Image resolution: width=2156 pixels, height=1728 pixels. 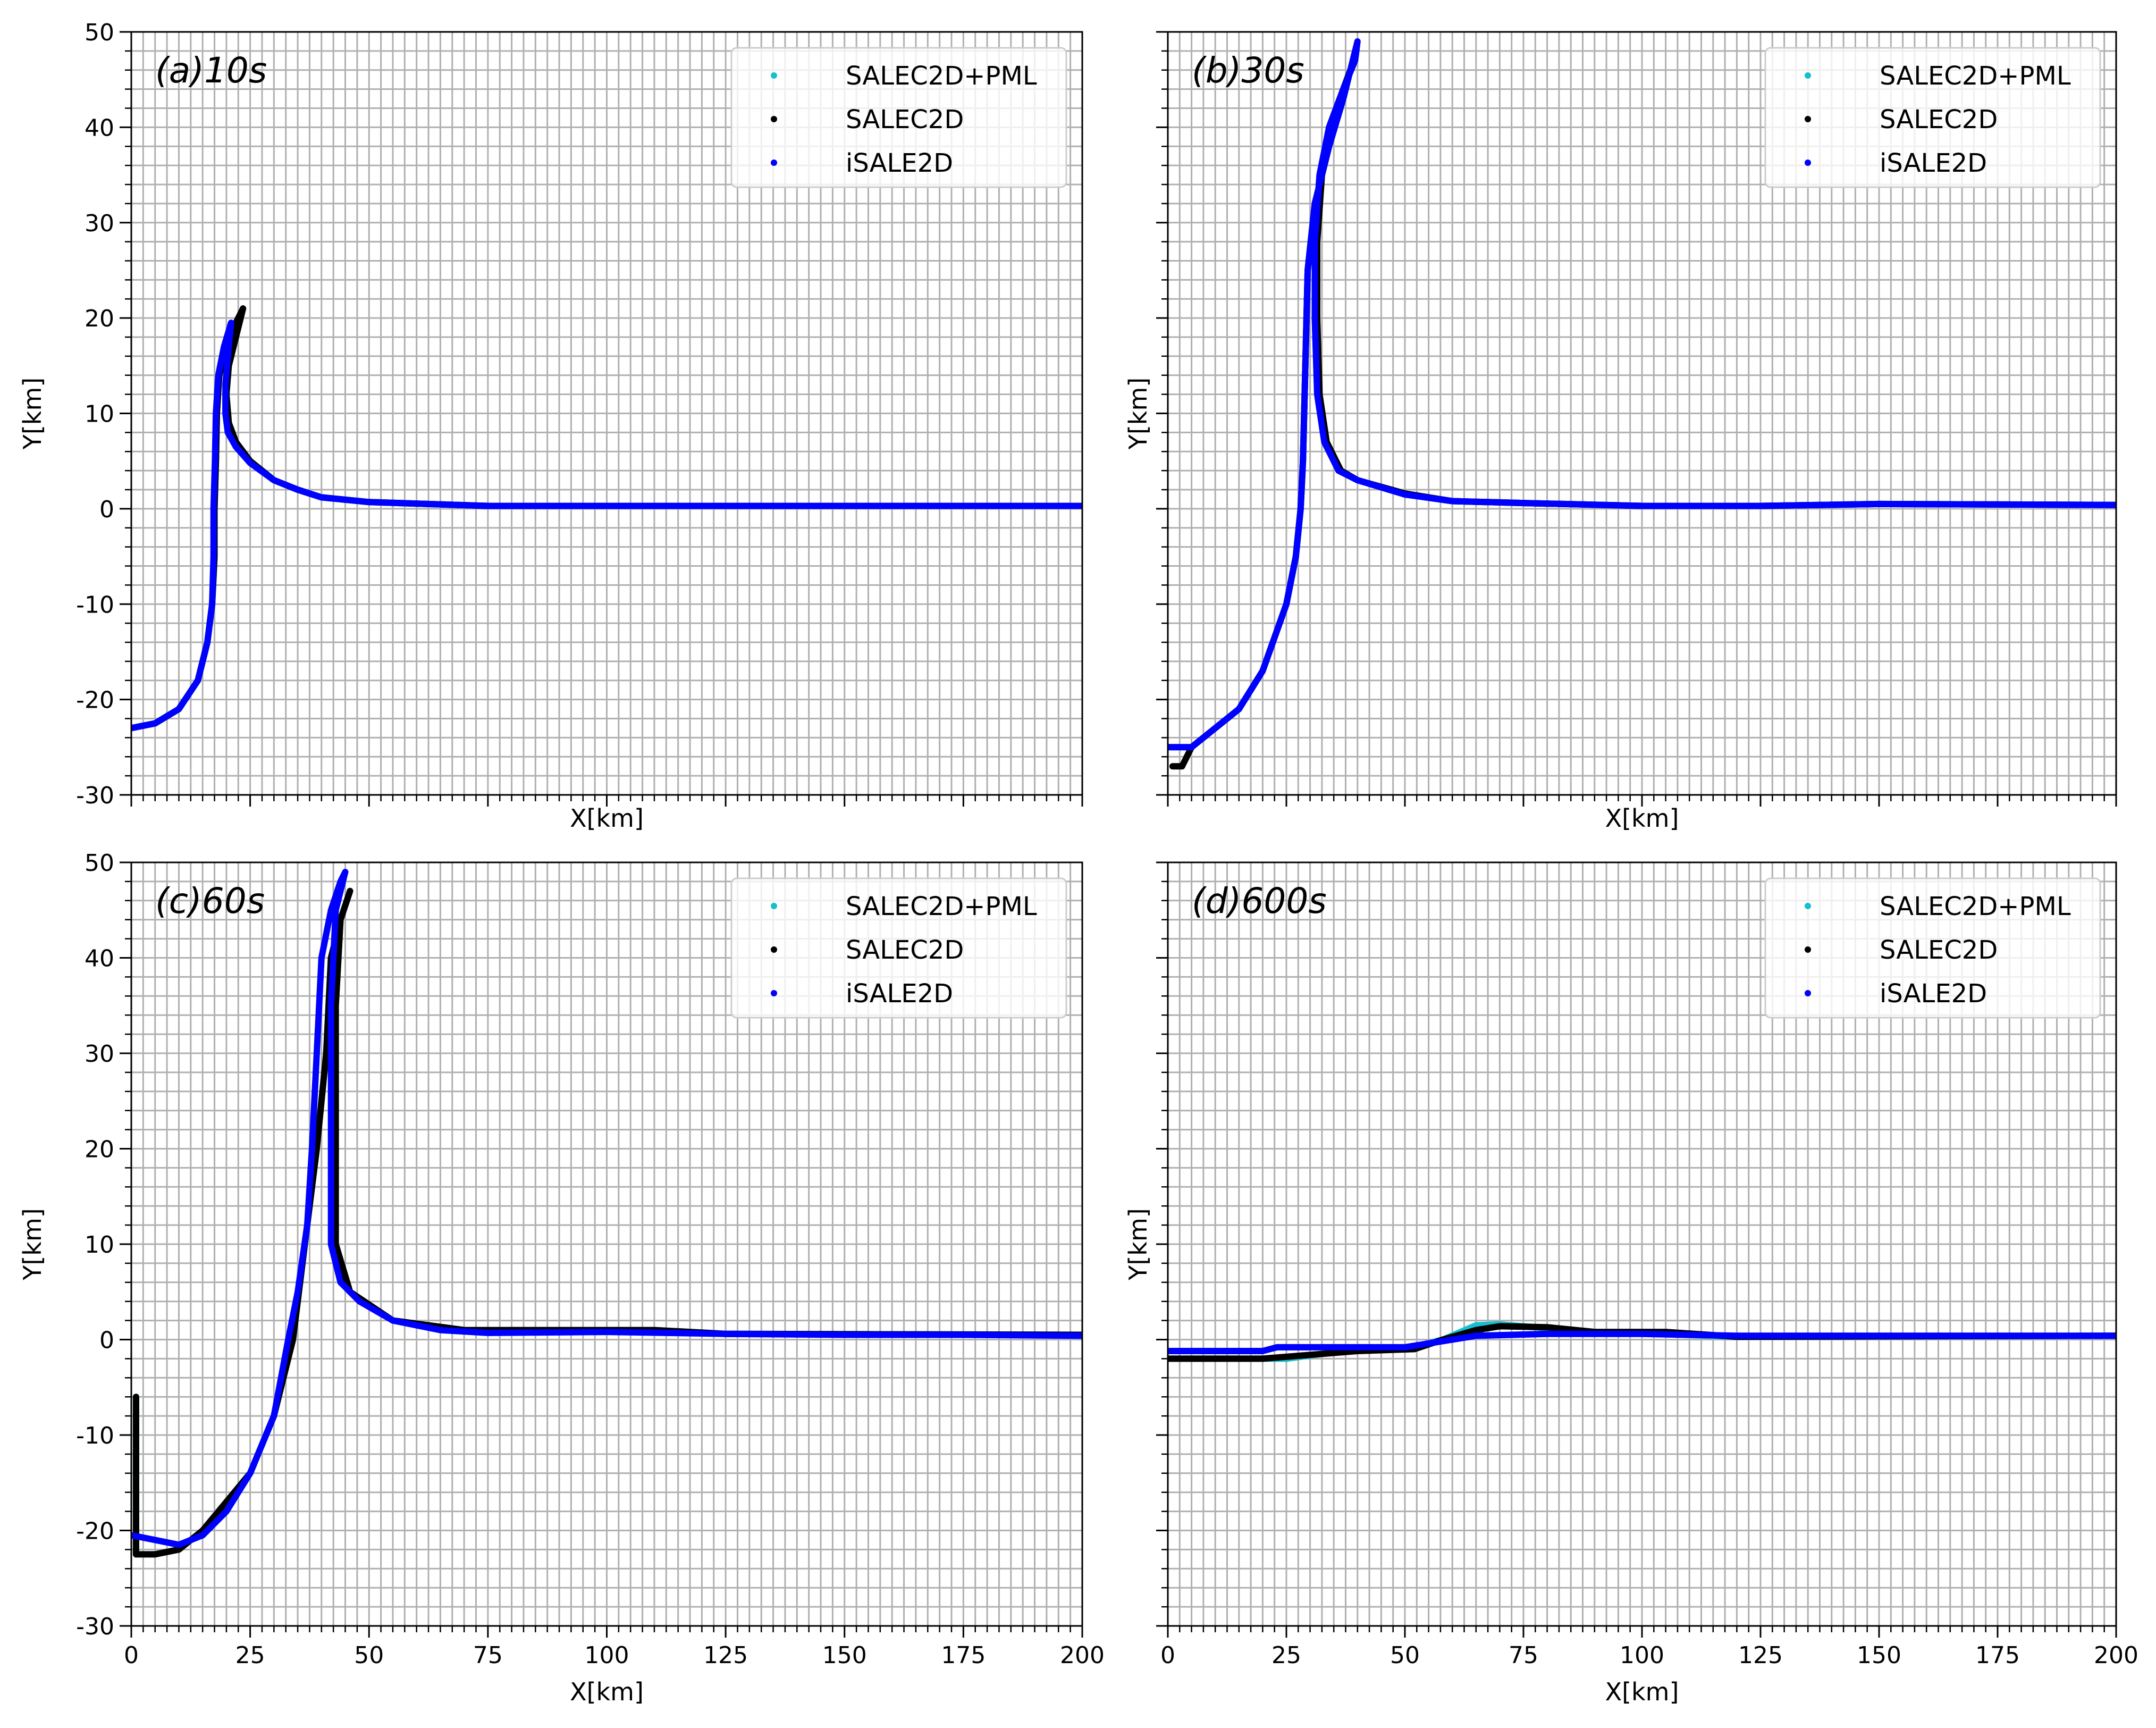 What do you see at coordinates (1248, 70) in the screenshot?
I see `panel-annotation: (b)30s` at bounding box center [1248, 70].